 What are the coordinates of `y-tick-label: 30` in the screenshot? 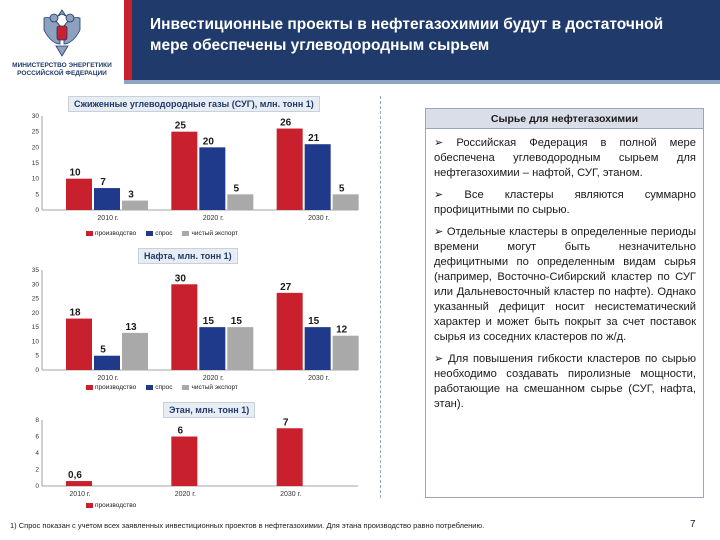 It's located at (36, 284).